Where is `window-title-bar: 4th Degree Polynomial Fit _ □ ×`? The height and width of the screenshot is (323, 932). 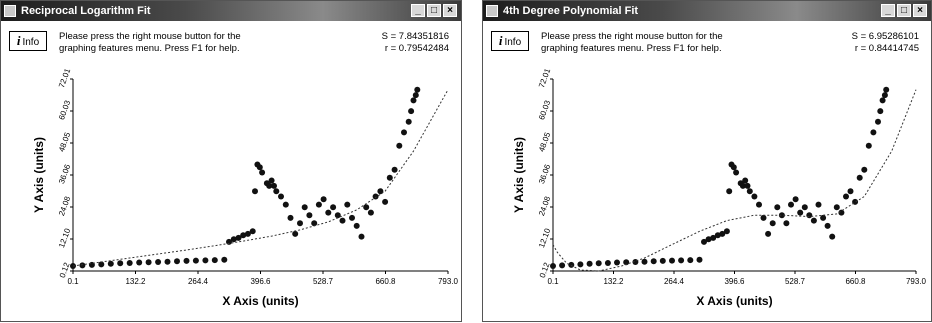 window-title-bar: 4th Degree Polynomial Fit _ □ × is located at coordinates (707, 11).